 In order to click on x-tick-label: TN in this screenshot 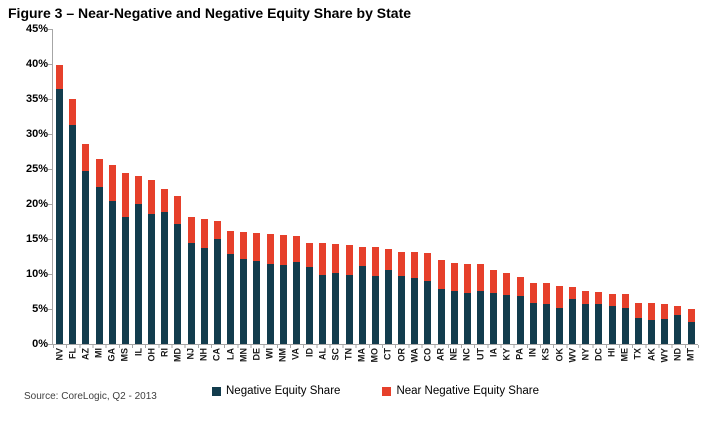, I will do `click(348, 354)`.